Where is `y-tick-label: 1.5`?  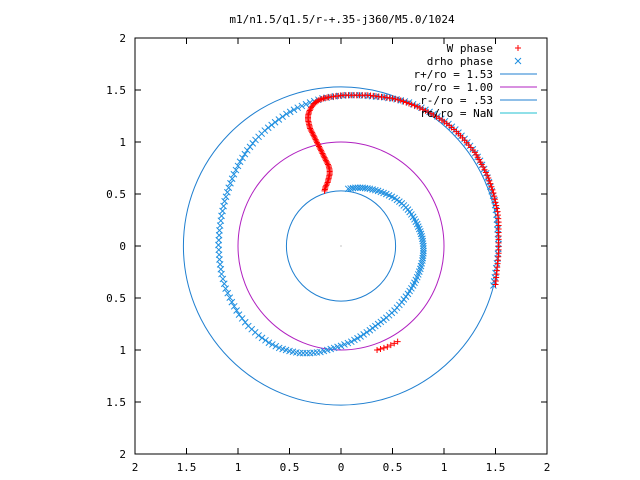 y-tick-label: 1.5 is located at coordinates (116, 402).